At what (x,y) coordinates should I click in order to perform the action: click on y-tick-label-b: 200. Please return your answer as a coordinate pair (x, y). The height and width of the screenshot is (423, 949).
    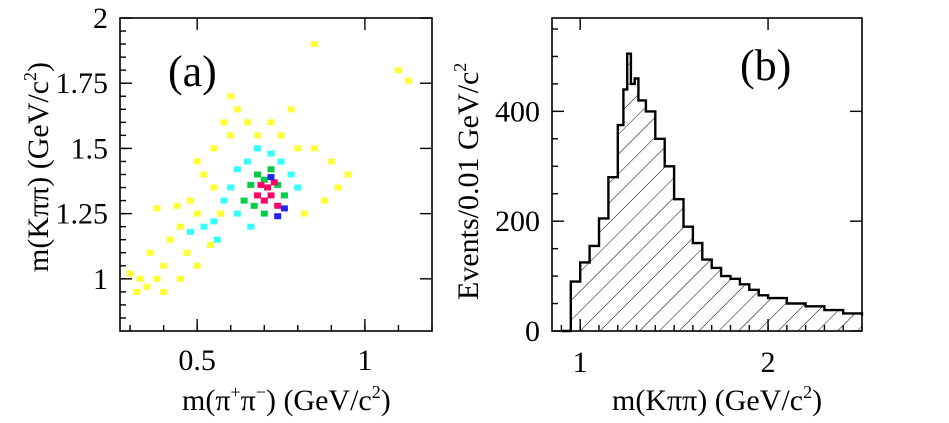
    Looking at the image, I should click on (517, 221).